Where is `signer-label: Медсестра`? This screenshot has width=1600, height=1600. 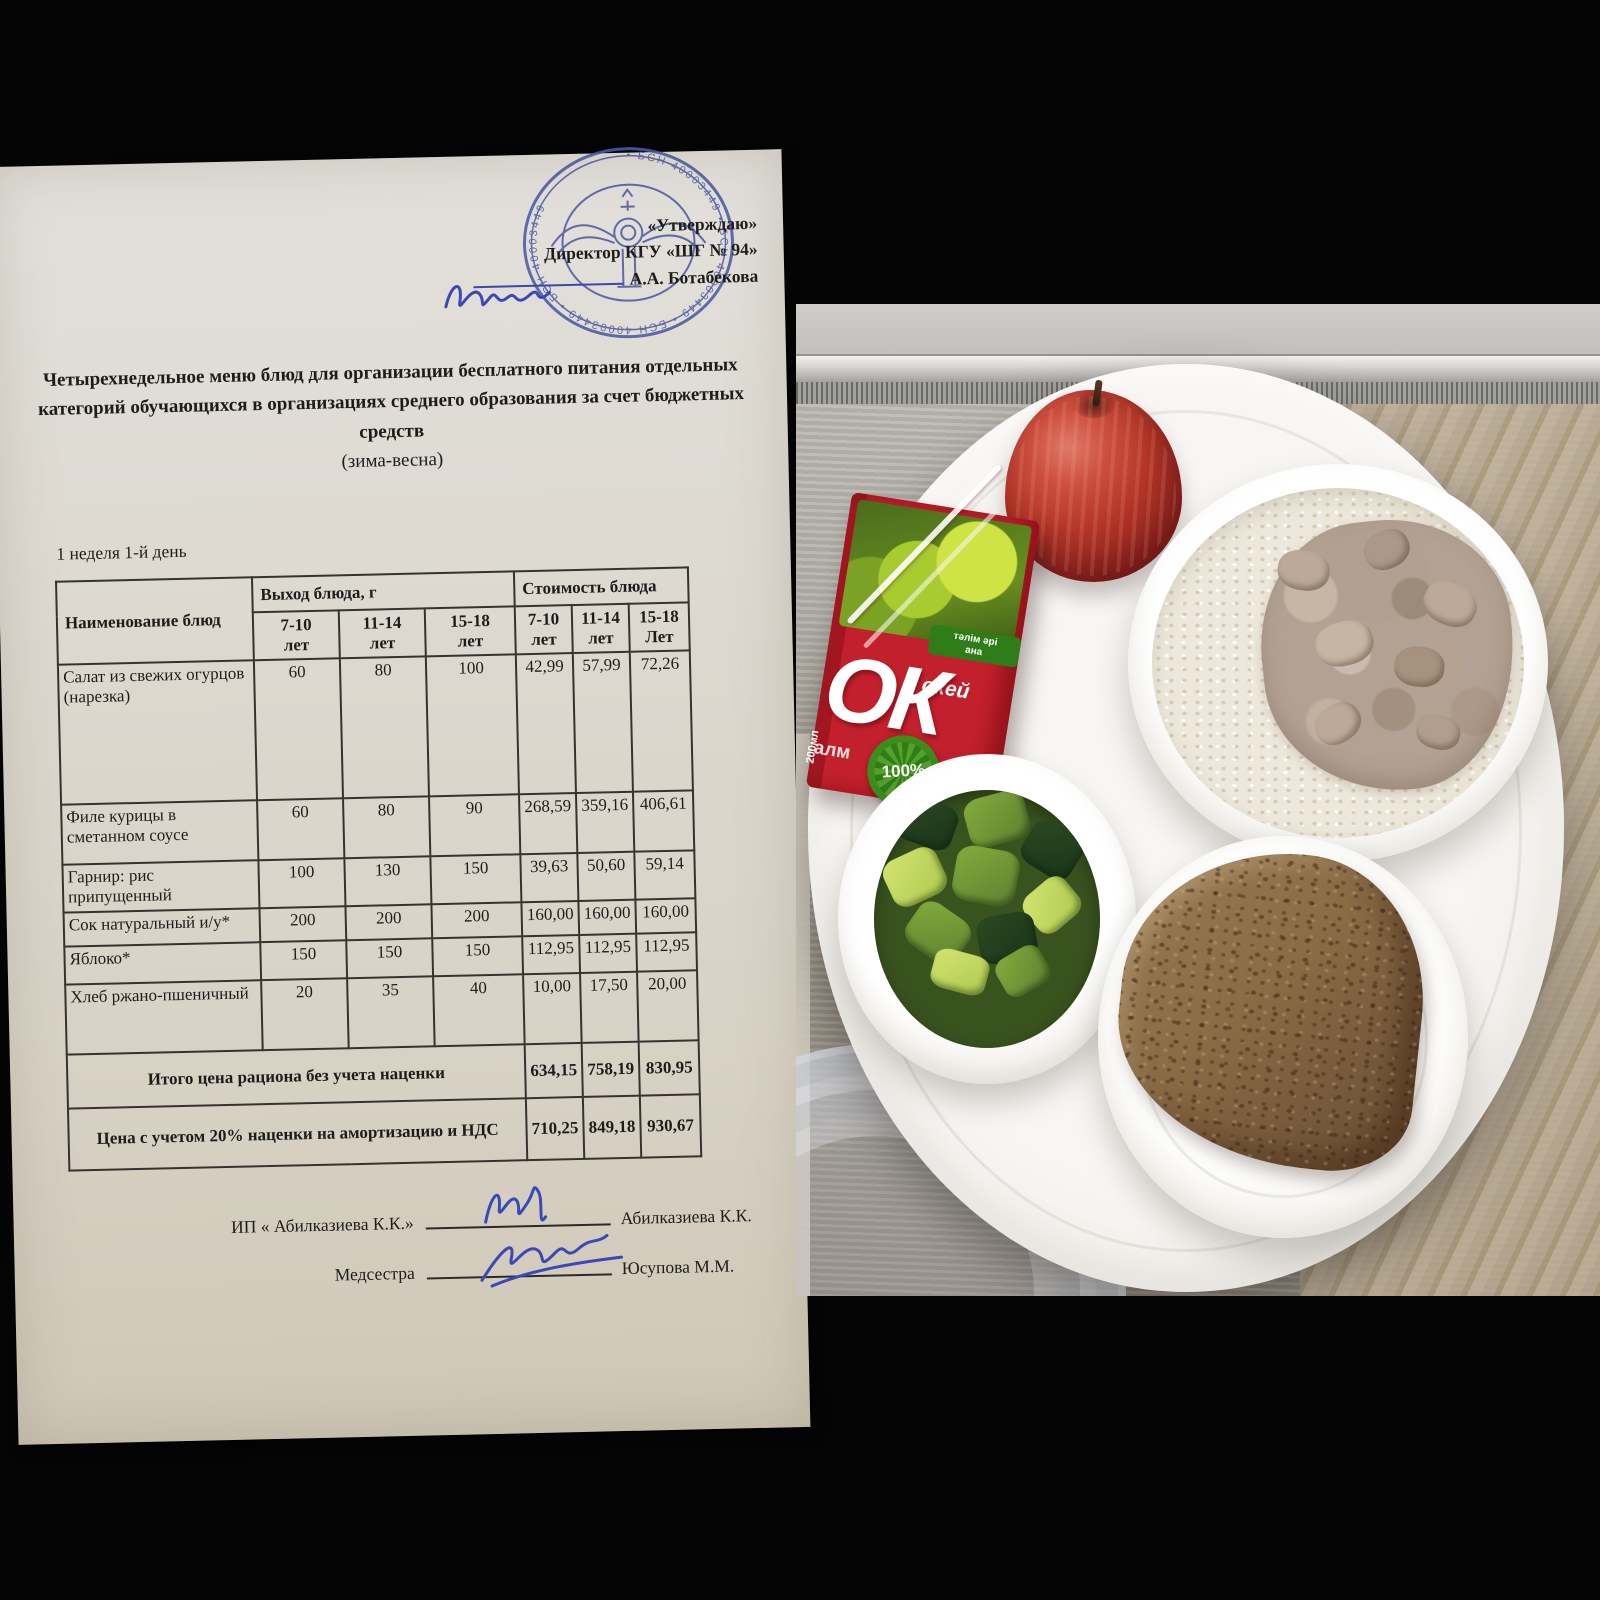 signer-label: Медсестра is located at coordinates (375, 1273).